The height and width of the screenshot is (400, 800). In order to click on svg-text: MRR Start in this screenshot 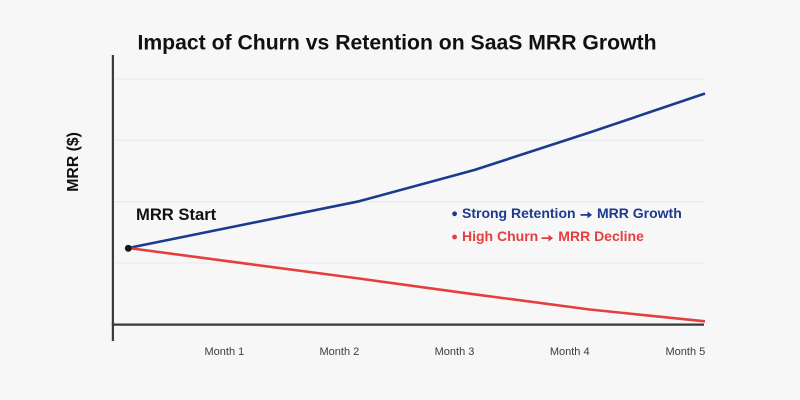, I will do `click(176, 214)`.